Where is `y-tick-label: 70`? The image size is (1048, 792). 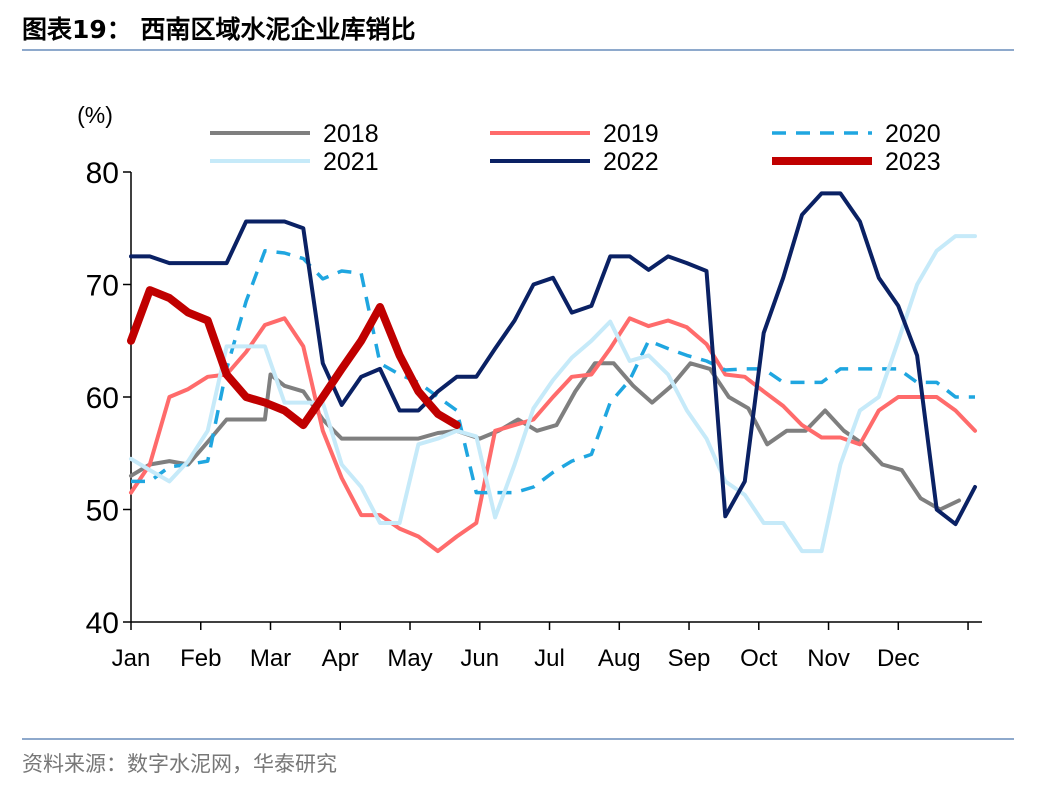 y-tick-label: 70 is located at coordinates (102, 286).